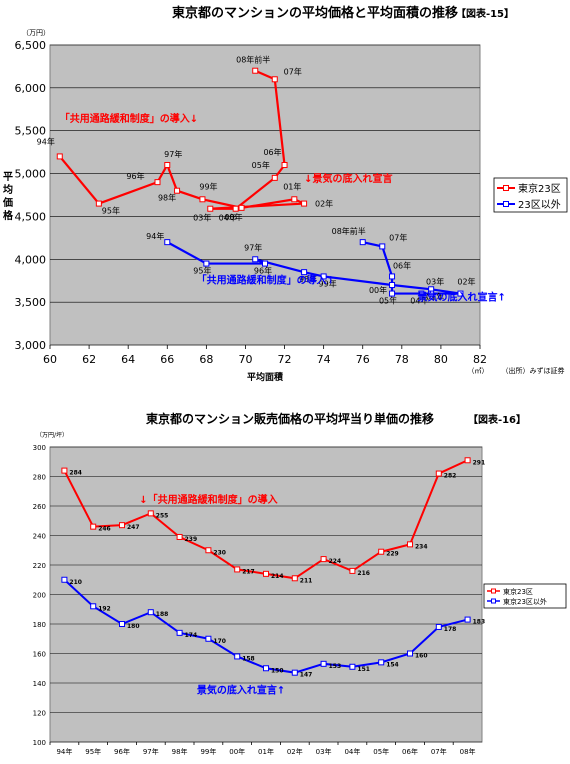 The image size is (570, 764). Describe the element at coordinates (265, 377) in the screenshot. I see `chart1-x-axis-label: 平均面積` at that location.